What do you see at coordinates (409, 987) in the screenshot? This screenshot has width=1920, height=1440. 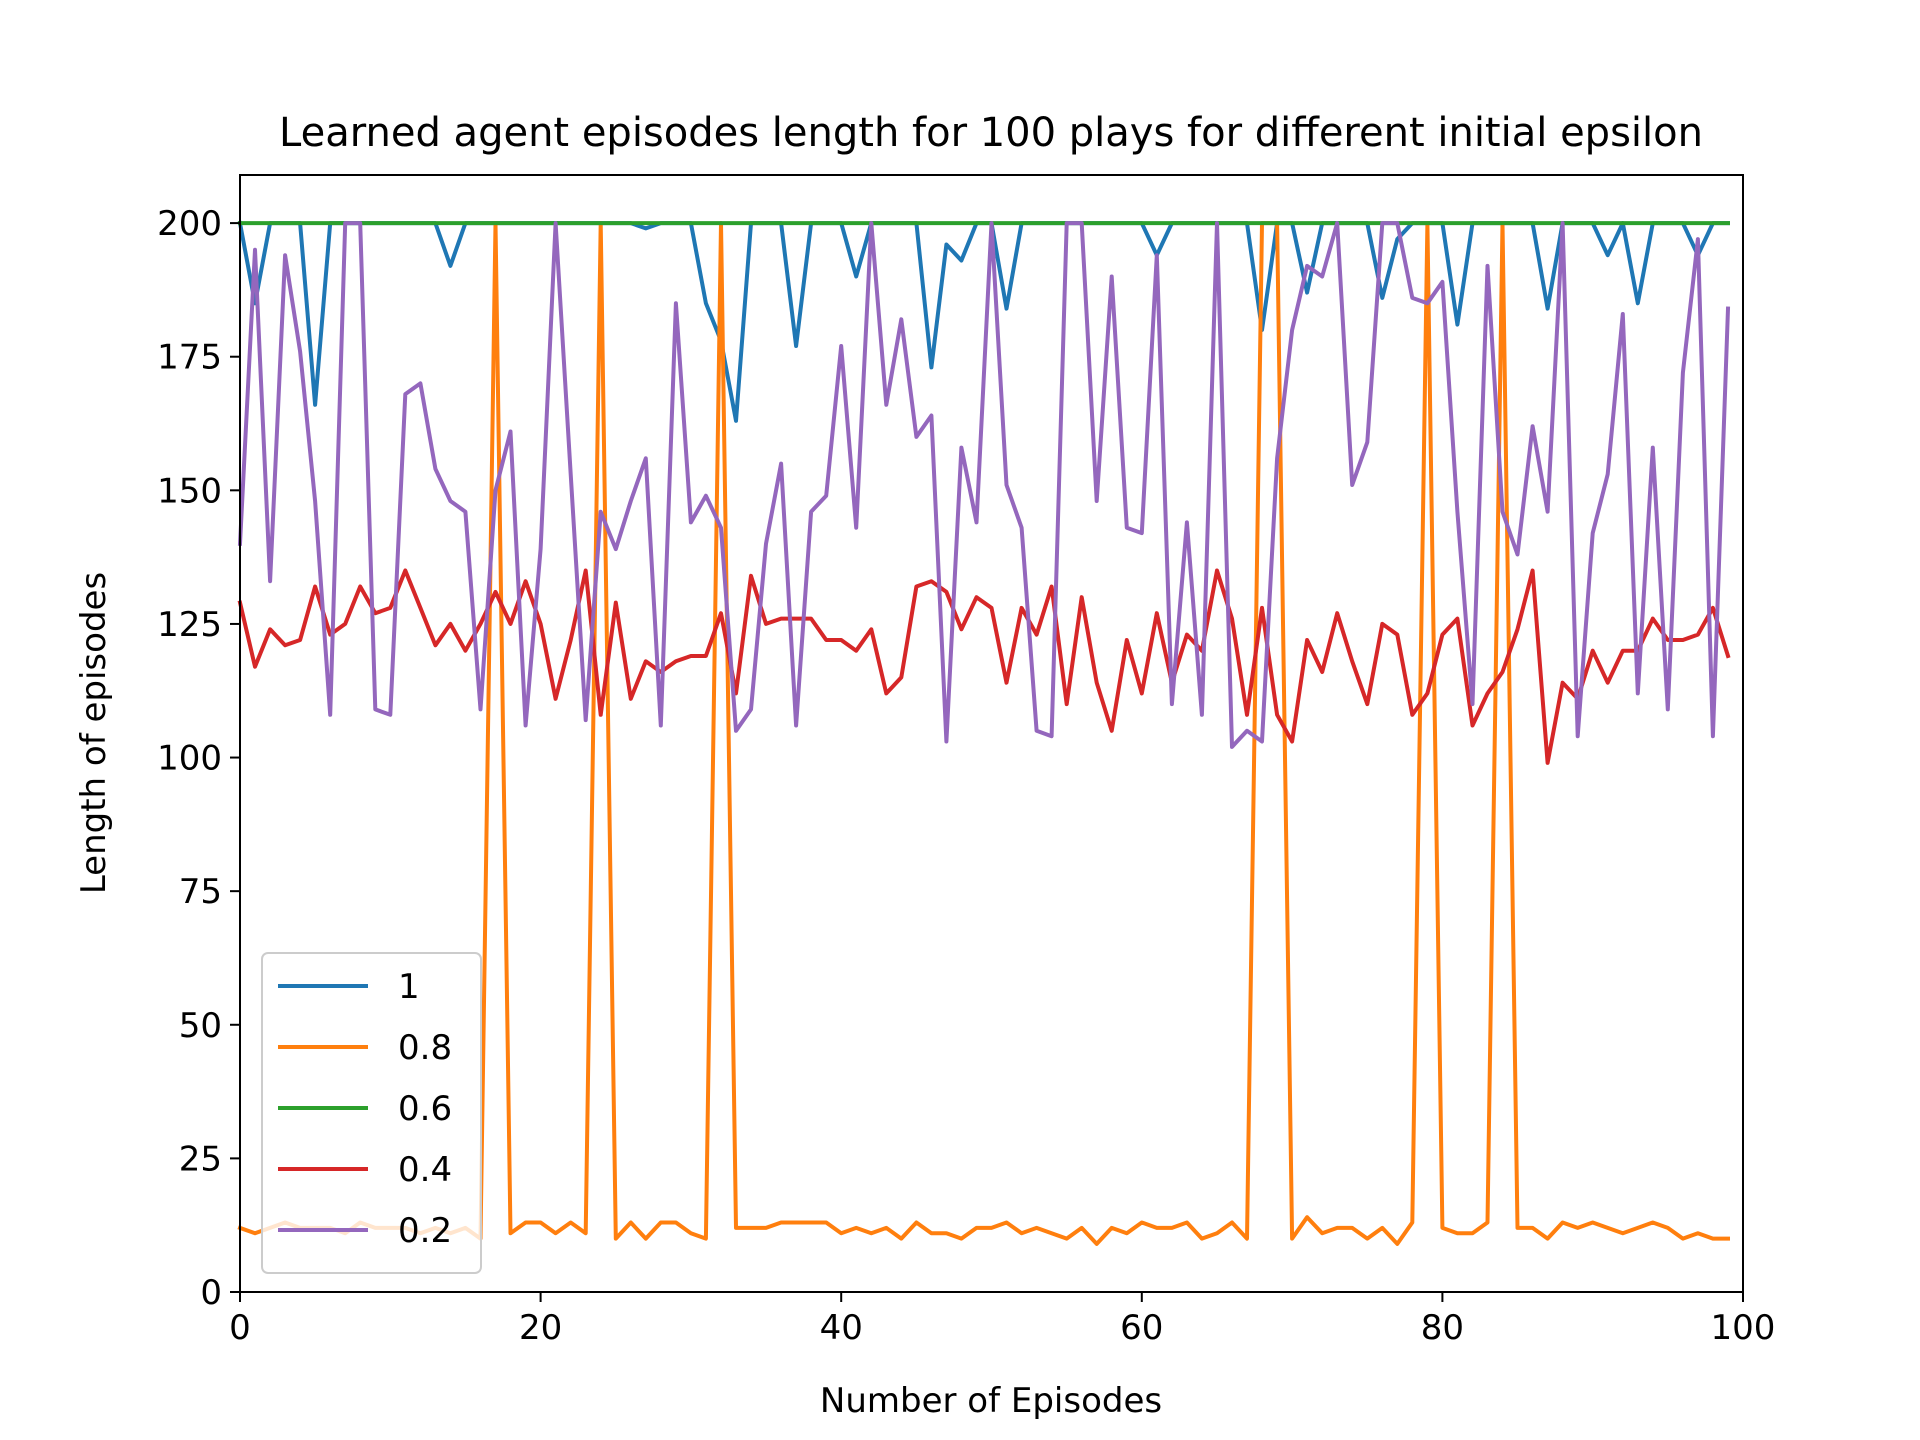 I see `legend-label-0: 1` at bounding box center [409, 987].